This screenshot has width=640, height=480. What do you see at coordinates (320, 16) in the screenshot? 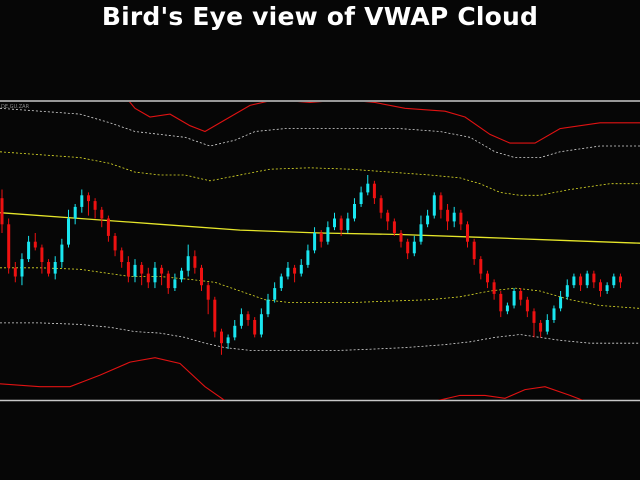
I see `chart-title: Bird's Eye view of VWAP Cloud` at bounding box center [320, 16].